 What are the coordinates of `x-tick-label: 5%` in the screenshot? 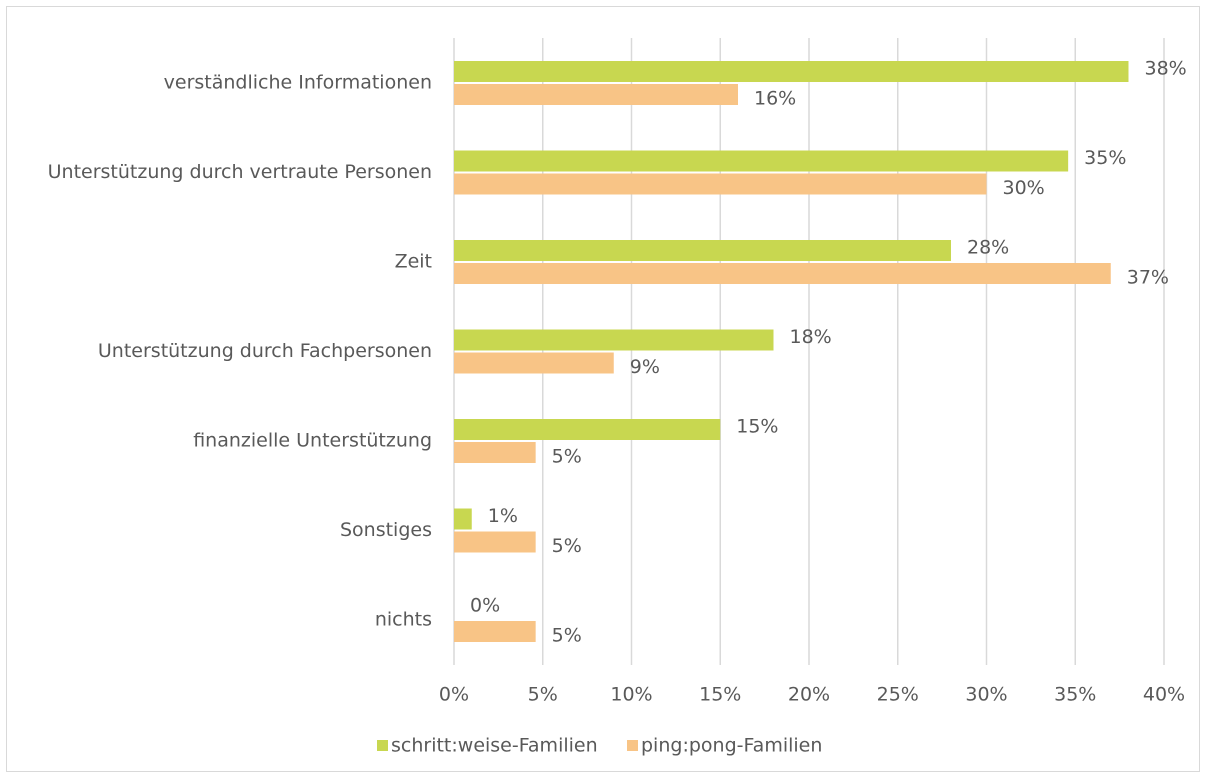 It's located at (543, 695).